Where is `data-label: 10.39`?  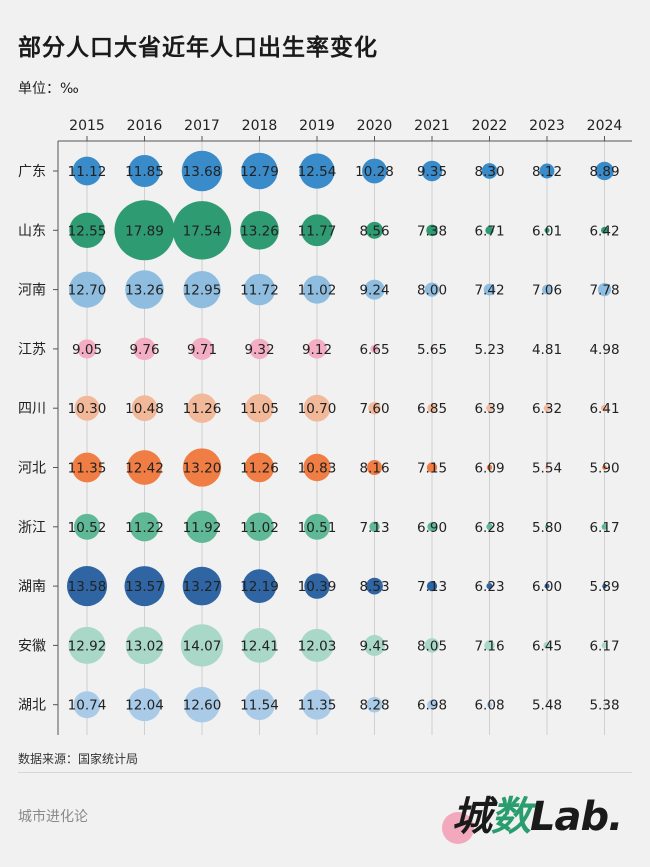
data-label: 10.39 is located at coordinates (317, 587).